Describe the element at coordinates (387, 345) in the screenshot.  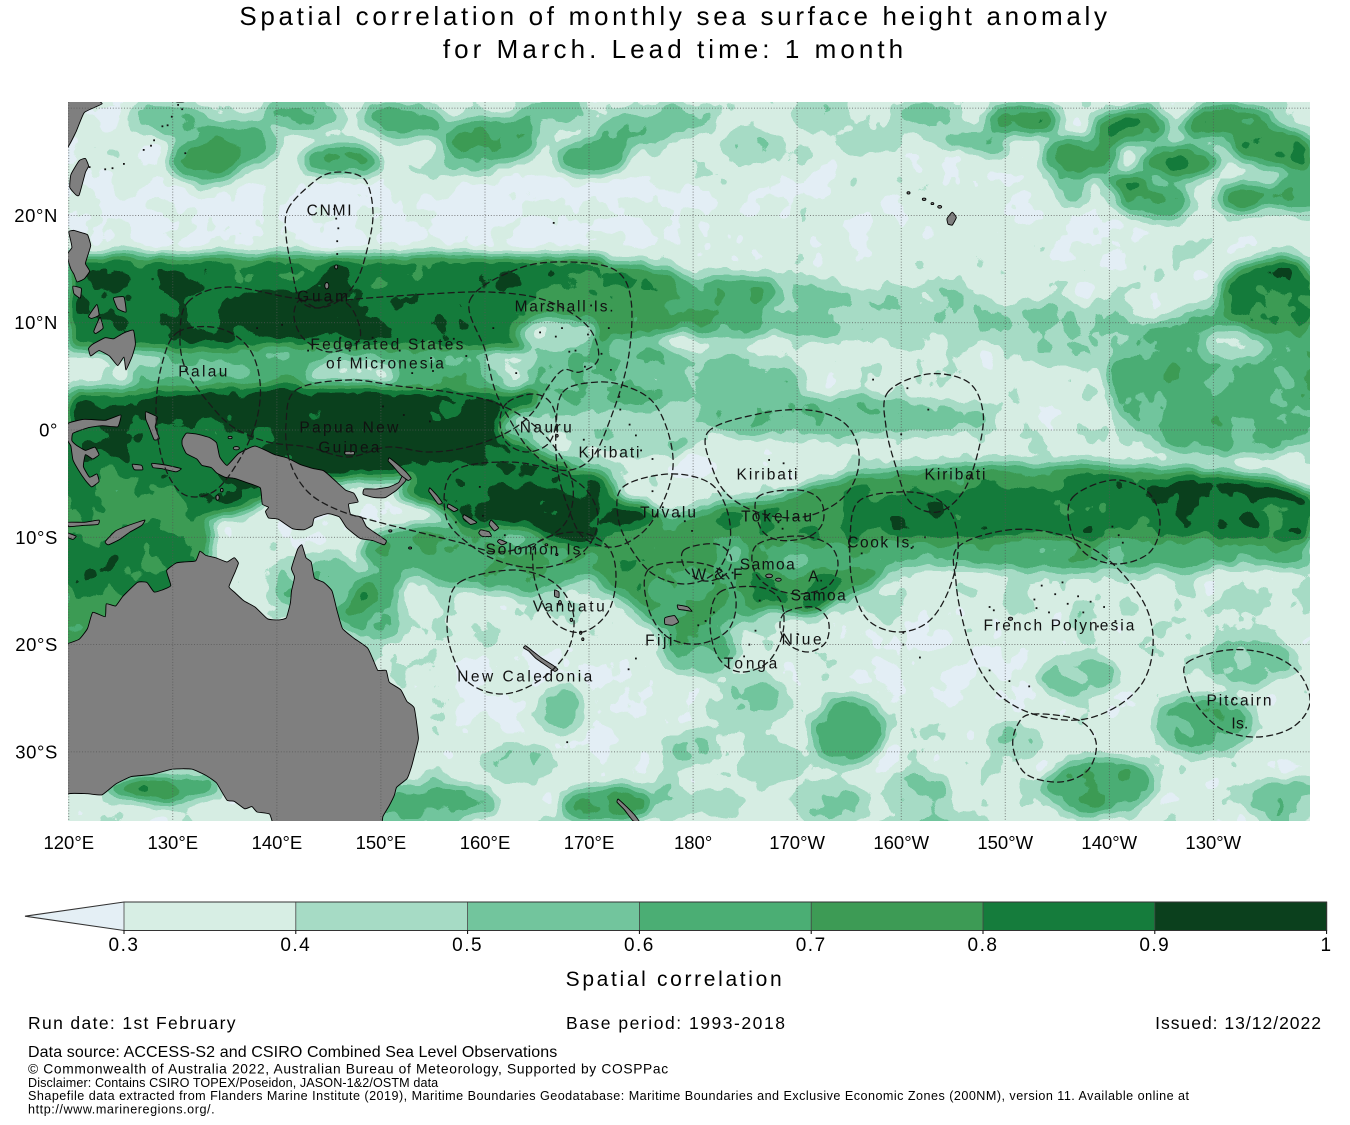
I see `svg-text: Federated States` at that location.